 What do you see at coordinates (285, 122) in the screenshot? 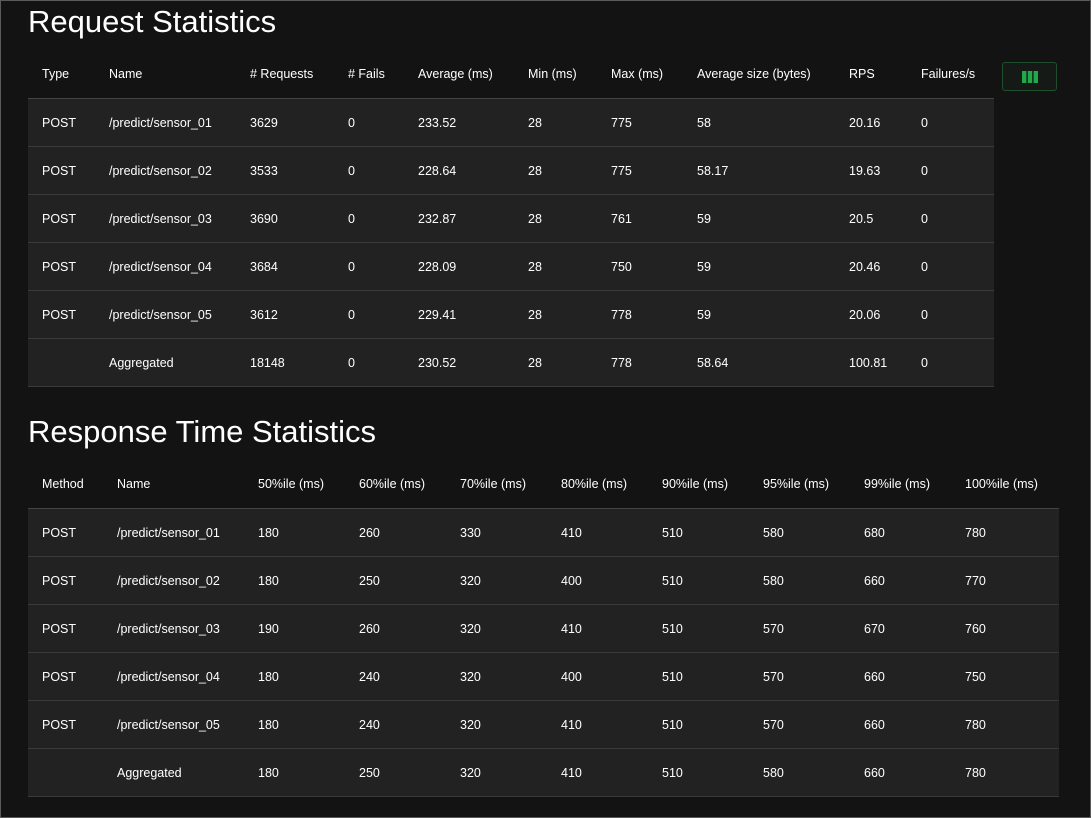
I see `table-cell: 3629` at bounding box center [285, 122].